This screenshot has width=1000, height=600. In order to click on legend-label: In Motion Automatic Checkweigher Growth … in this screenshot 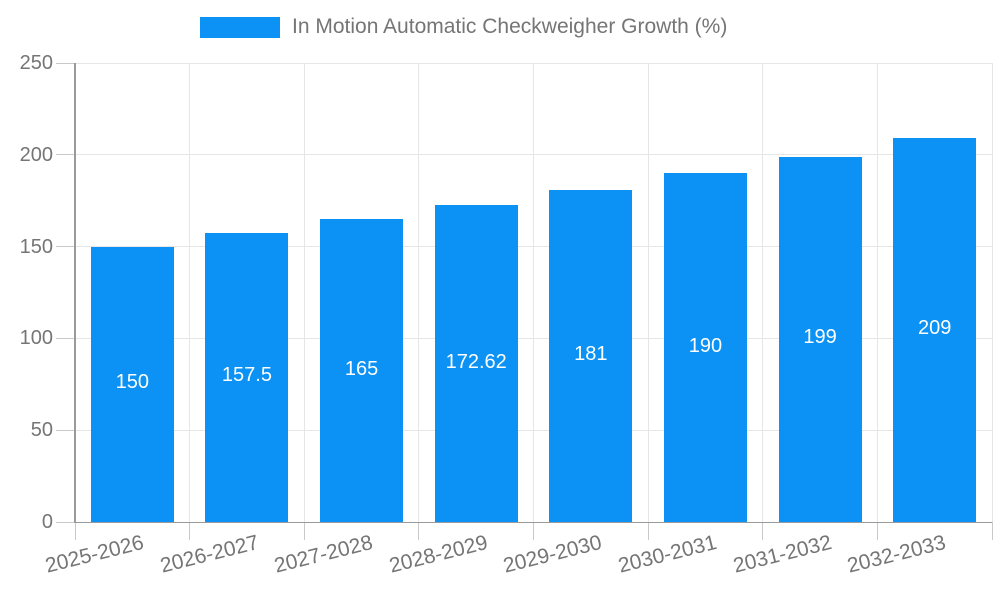, I will do `click(510, 26)`.